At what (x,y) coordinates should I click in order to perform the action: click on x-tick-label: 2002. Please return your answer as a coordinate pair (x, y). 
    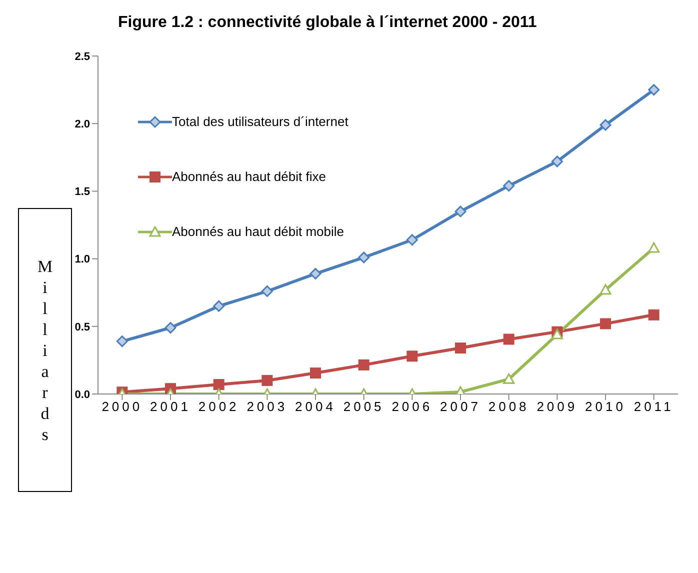
    Looking at the image, I should click on (219, 406).